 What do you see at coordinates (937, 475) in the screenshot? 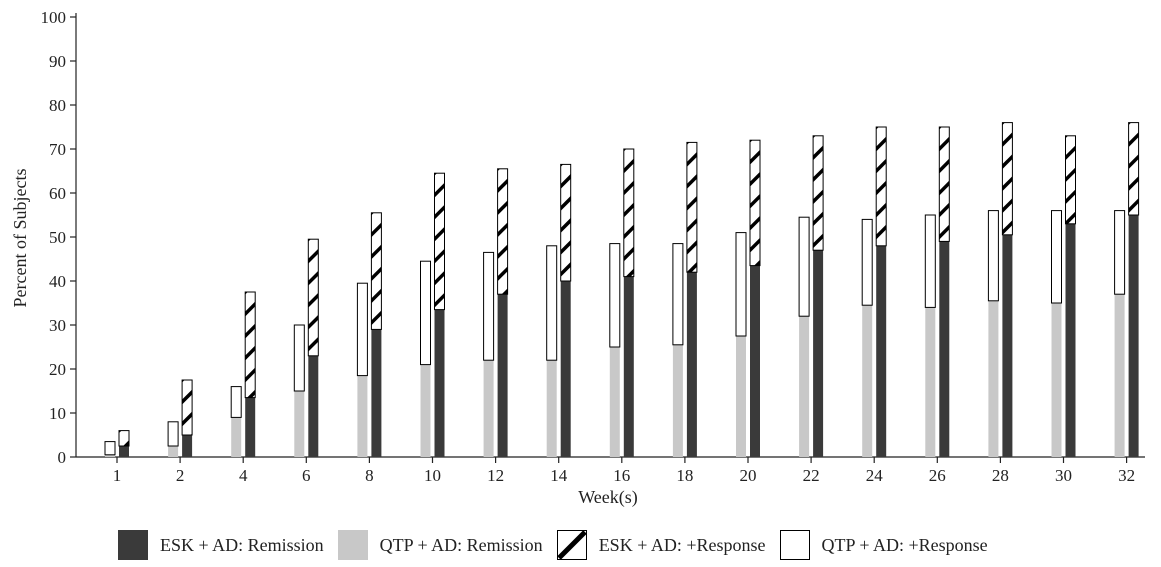
I see `x-tick-label: 26` at bounding box center [937, 475].